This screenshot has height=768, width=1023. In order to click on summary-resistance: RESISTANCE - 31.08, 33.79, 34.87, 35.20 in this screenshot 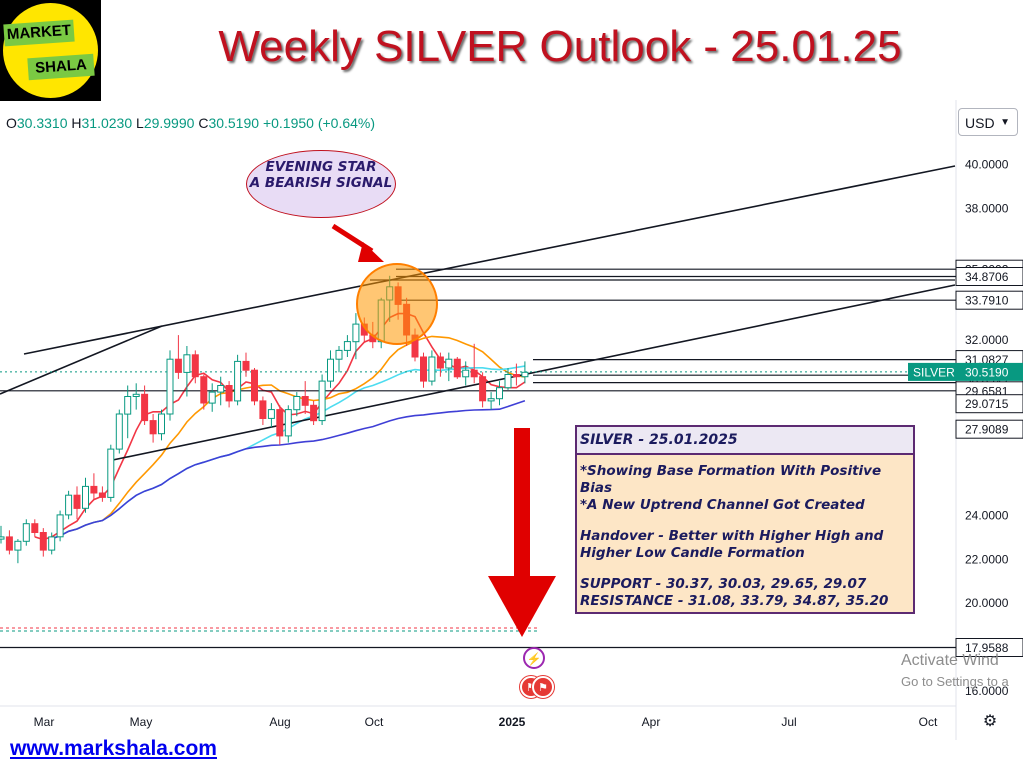, I will do `click(734, 601)`.